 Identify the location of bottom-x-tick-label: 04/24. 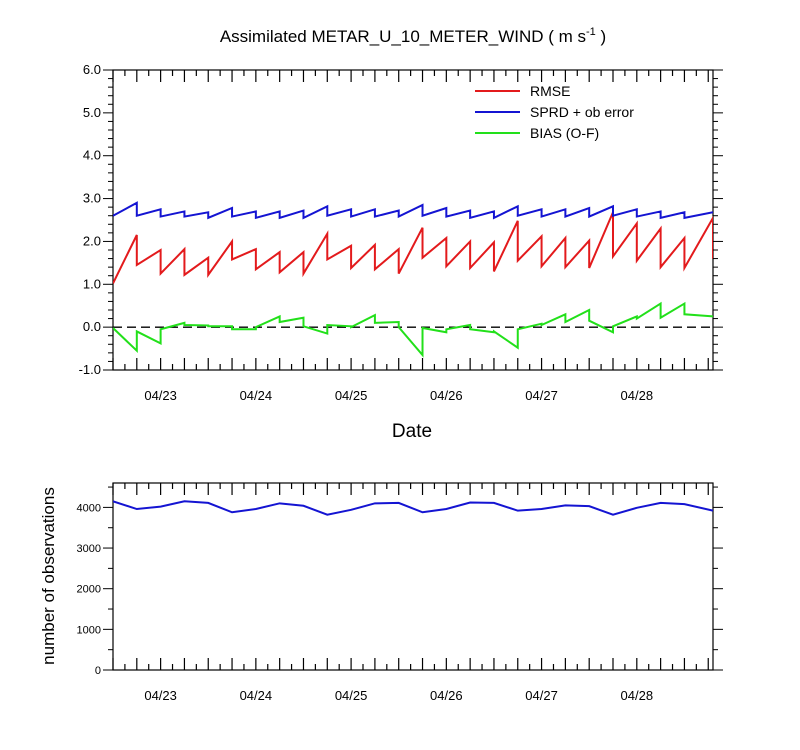
(256, 695).